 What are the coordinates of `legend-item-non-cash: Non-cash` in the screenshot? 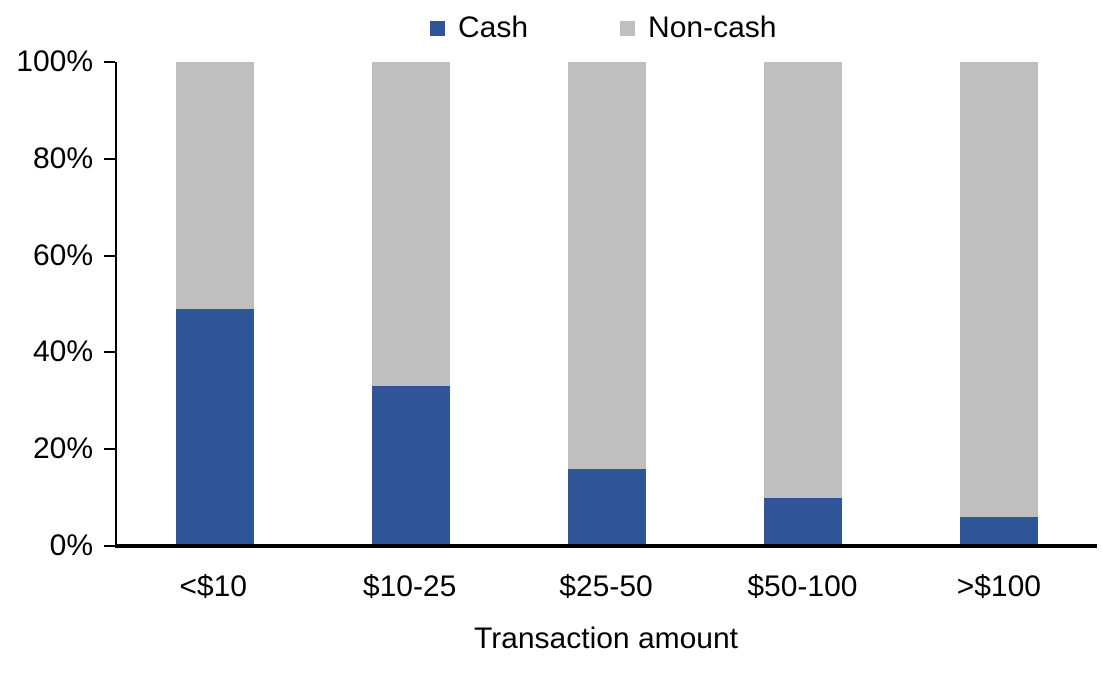 It's located at (698, 28).